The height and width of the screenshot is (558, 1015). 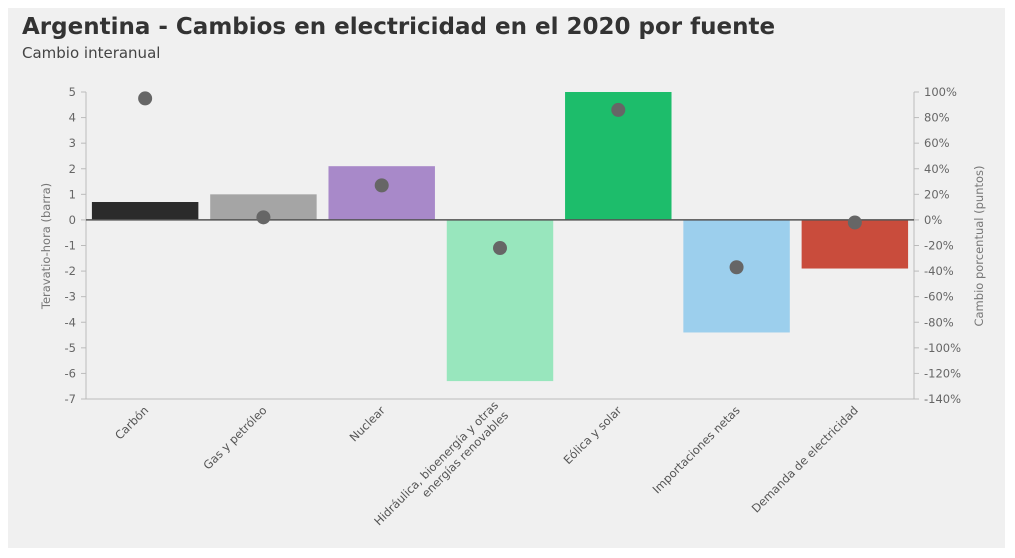 I want to click on right-tick-label: -120%, so click(x=942, y=373).